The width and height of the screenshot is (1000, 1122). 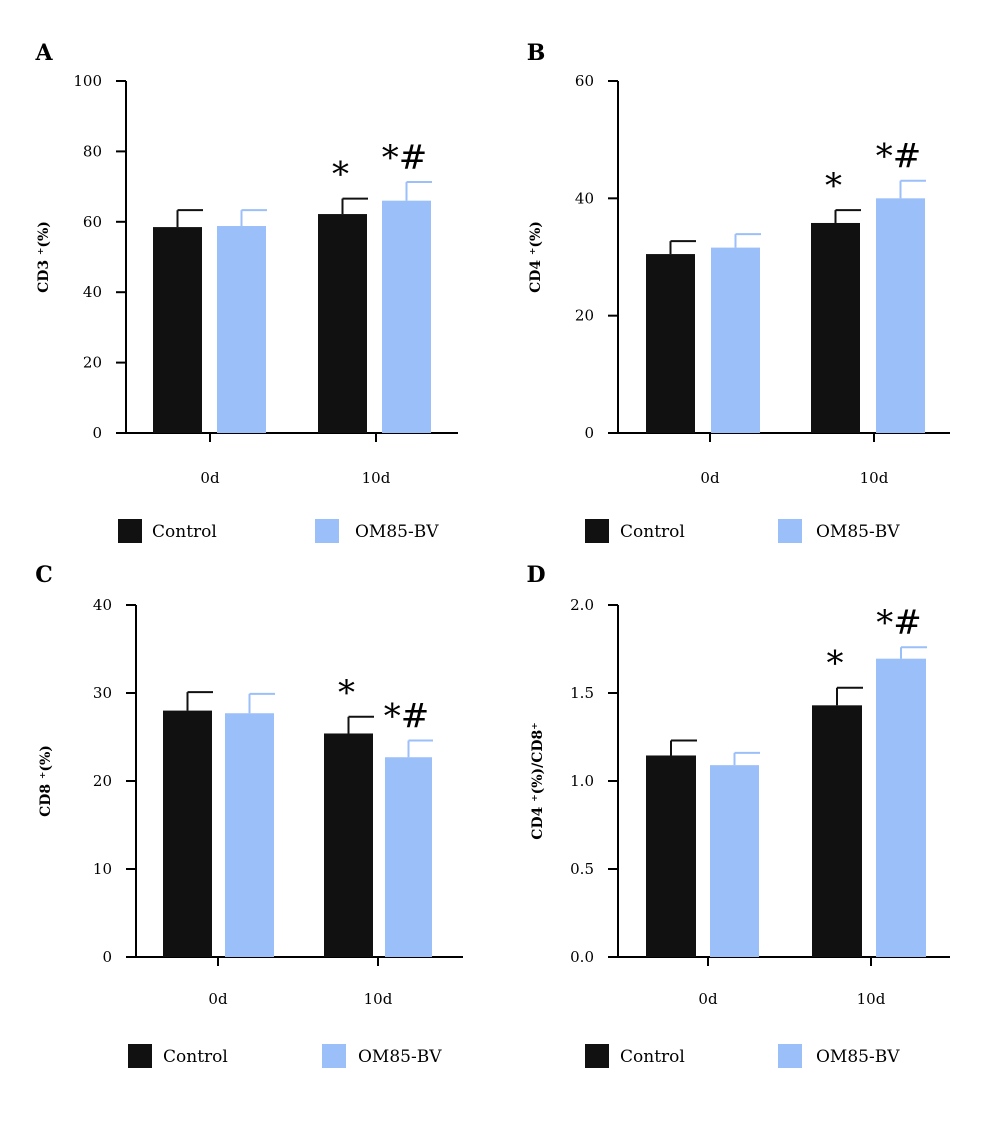 I want to click on y-axis-title: CD4 ⁺(%), so click(x=536, y=257).